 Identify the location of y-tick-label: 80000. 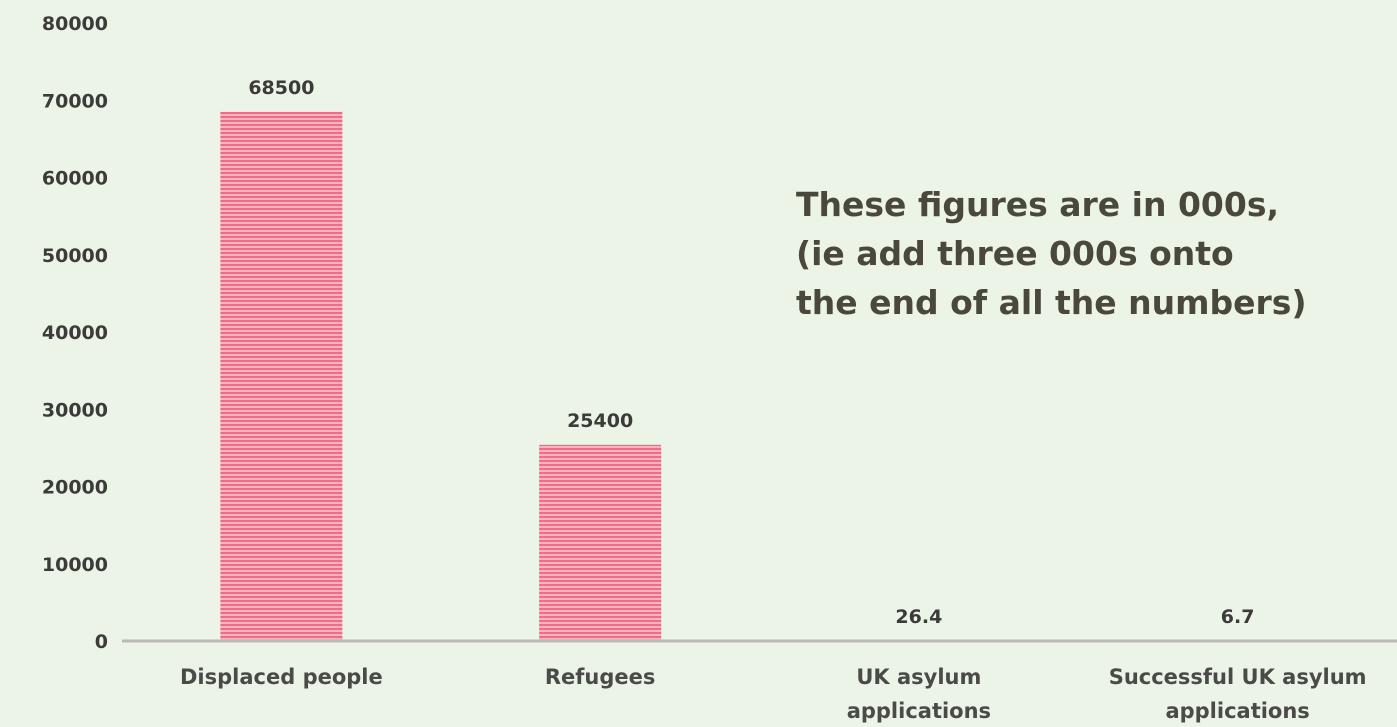
(75, 24).